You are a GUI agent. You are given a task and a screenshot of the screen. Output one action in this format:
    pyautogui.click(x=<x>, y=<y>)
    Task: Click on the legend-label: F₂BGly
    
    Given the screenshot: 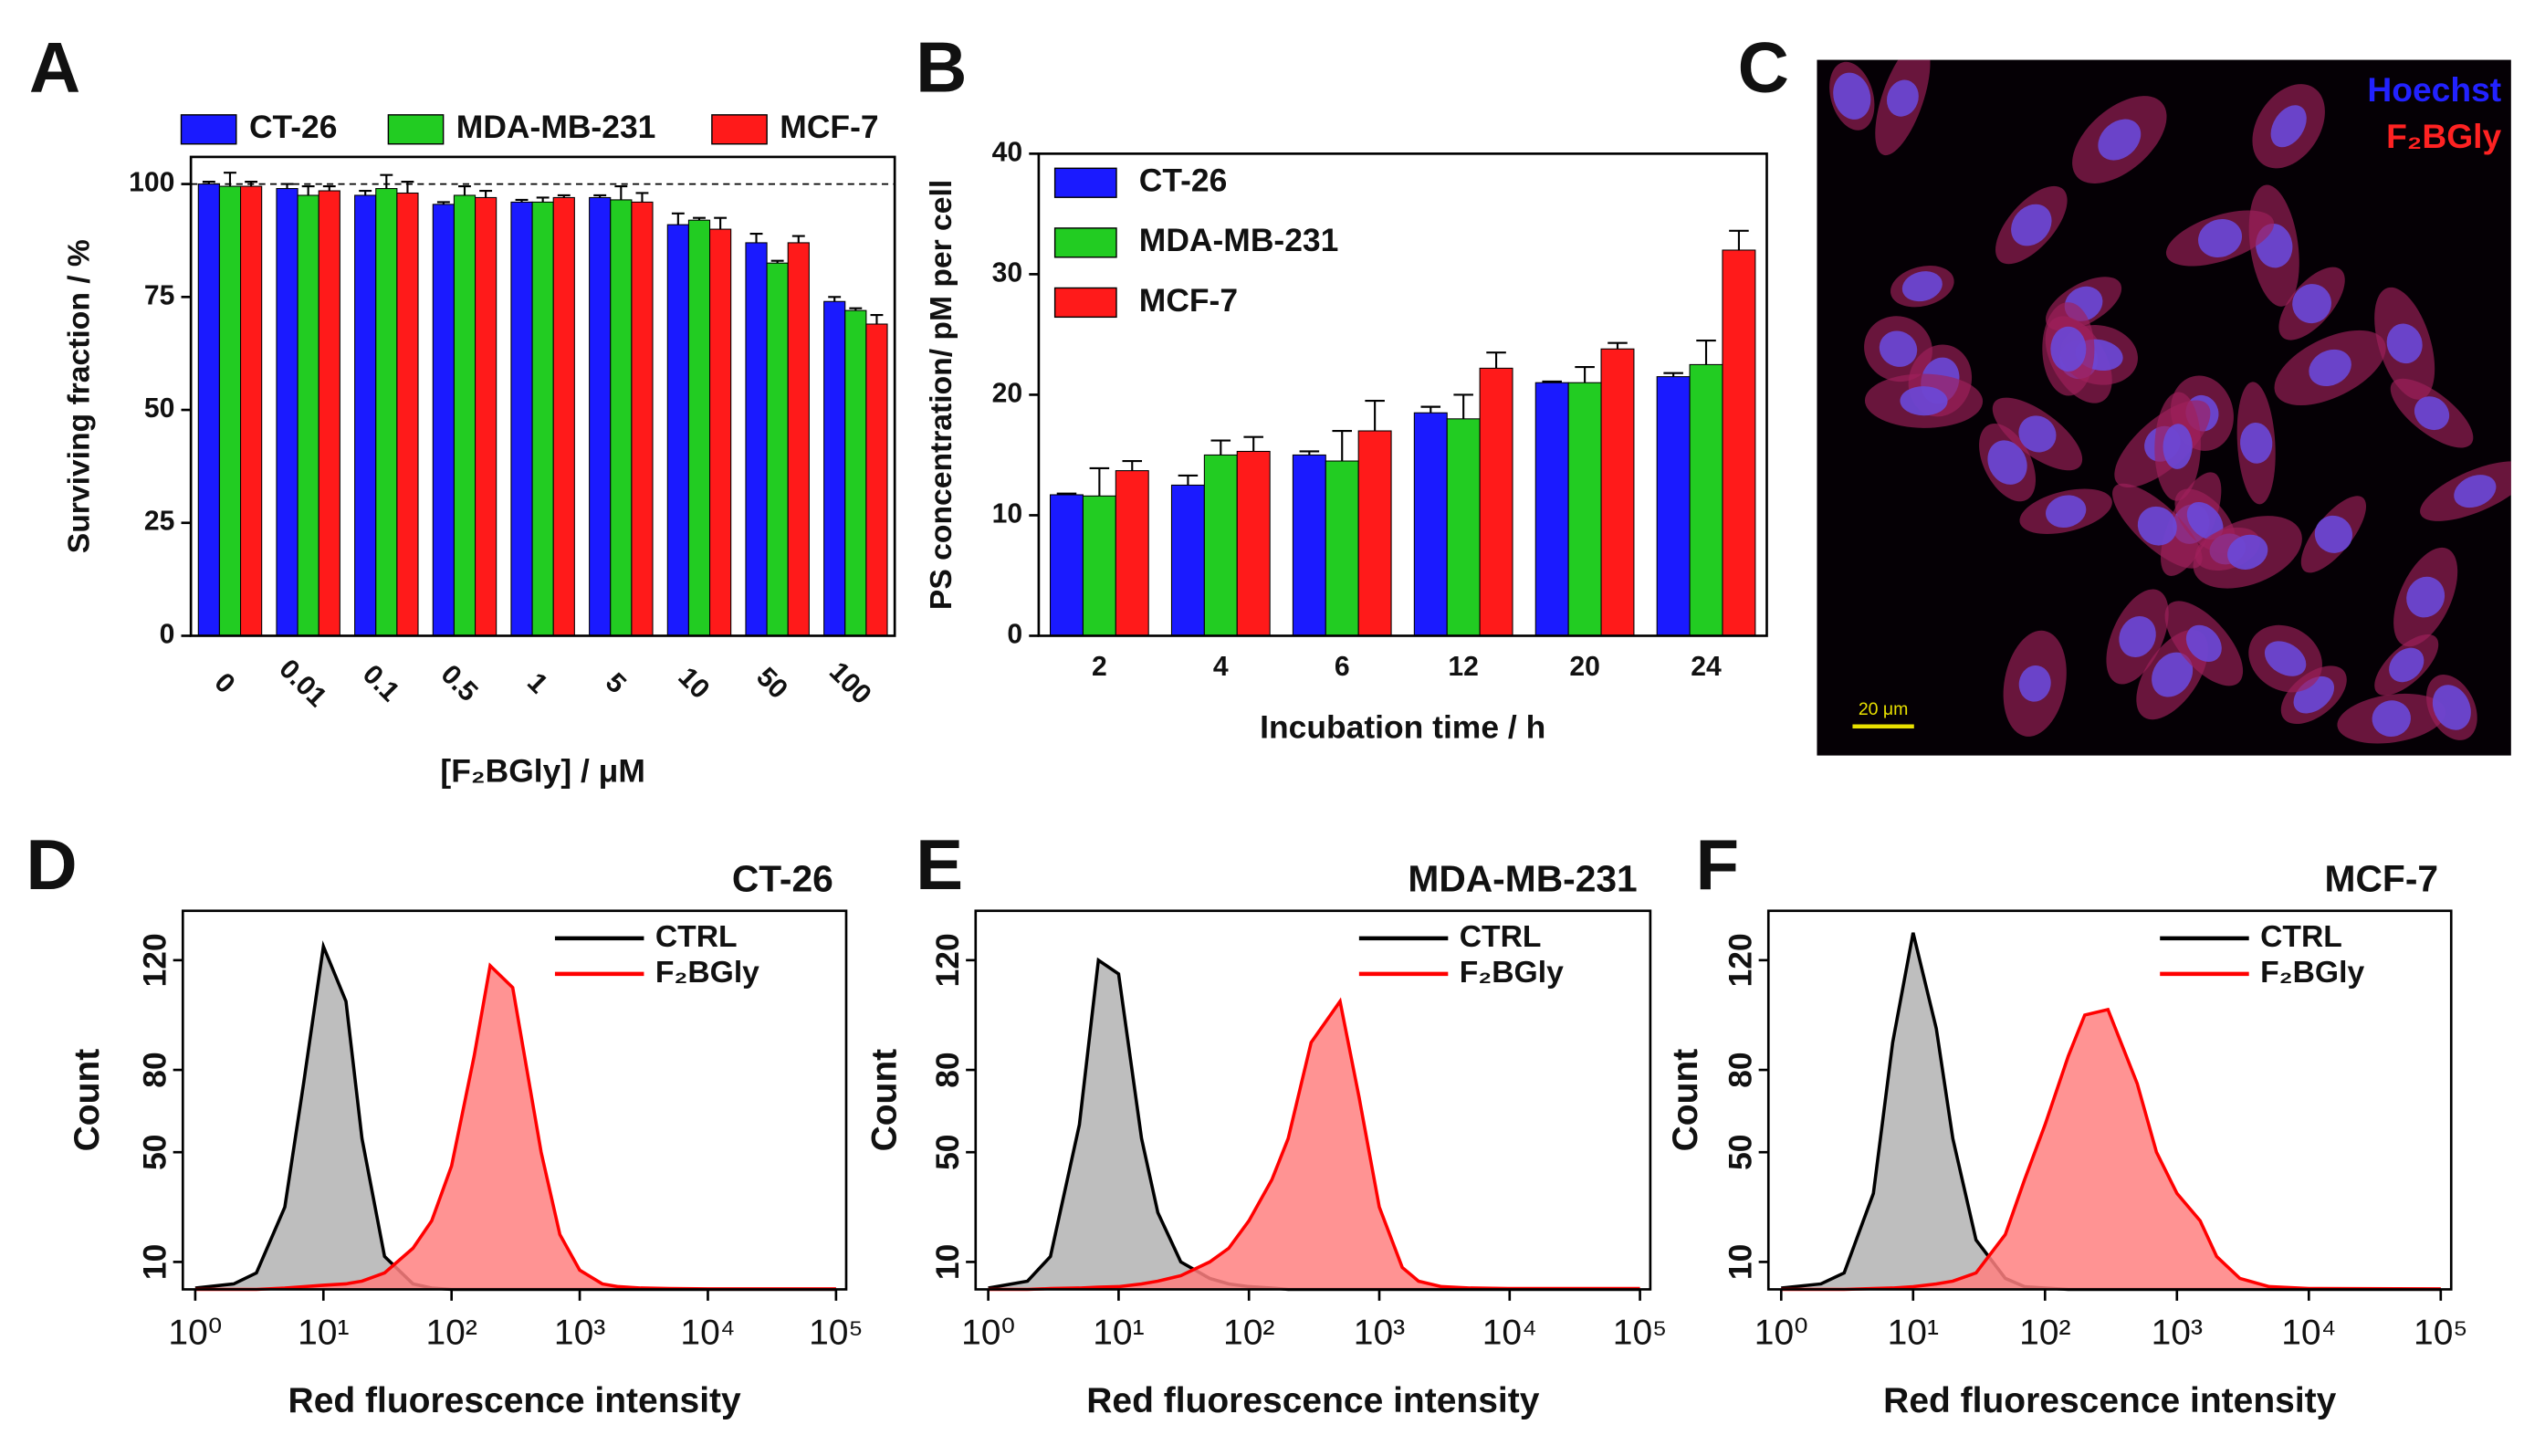 What is the action you would take?
    pyautogui.click(x=2312, y=973)
    